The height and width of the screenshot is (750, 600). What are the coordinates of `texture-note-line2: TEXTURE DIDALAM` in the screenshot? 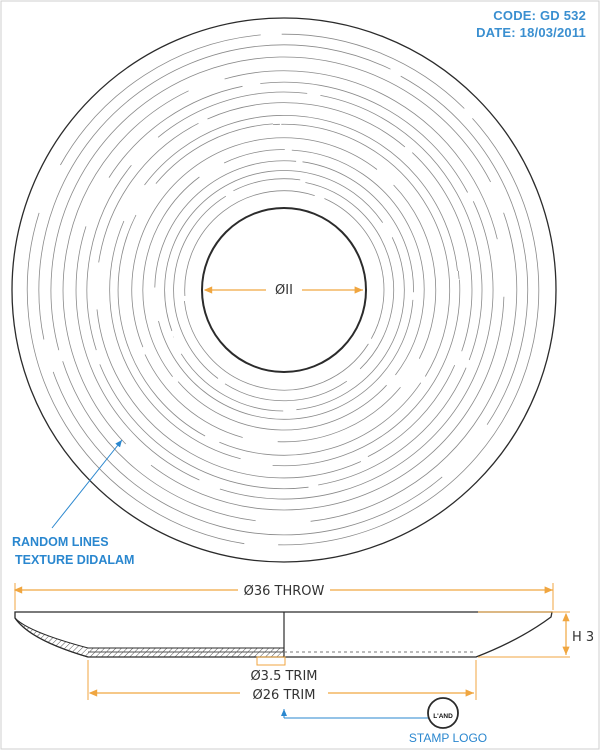 It's located at (74, 560).